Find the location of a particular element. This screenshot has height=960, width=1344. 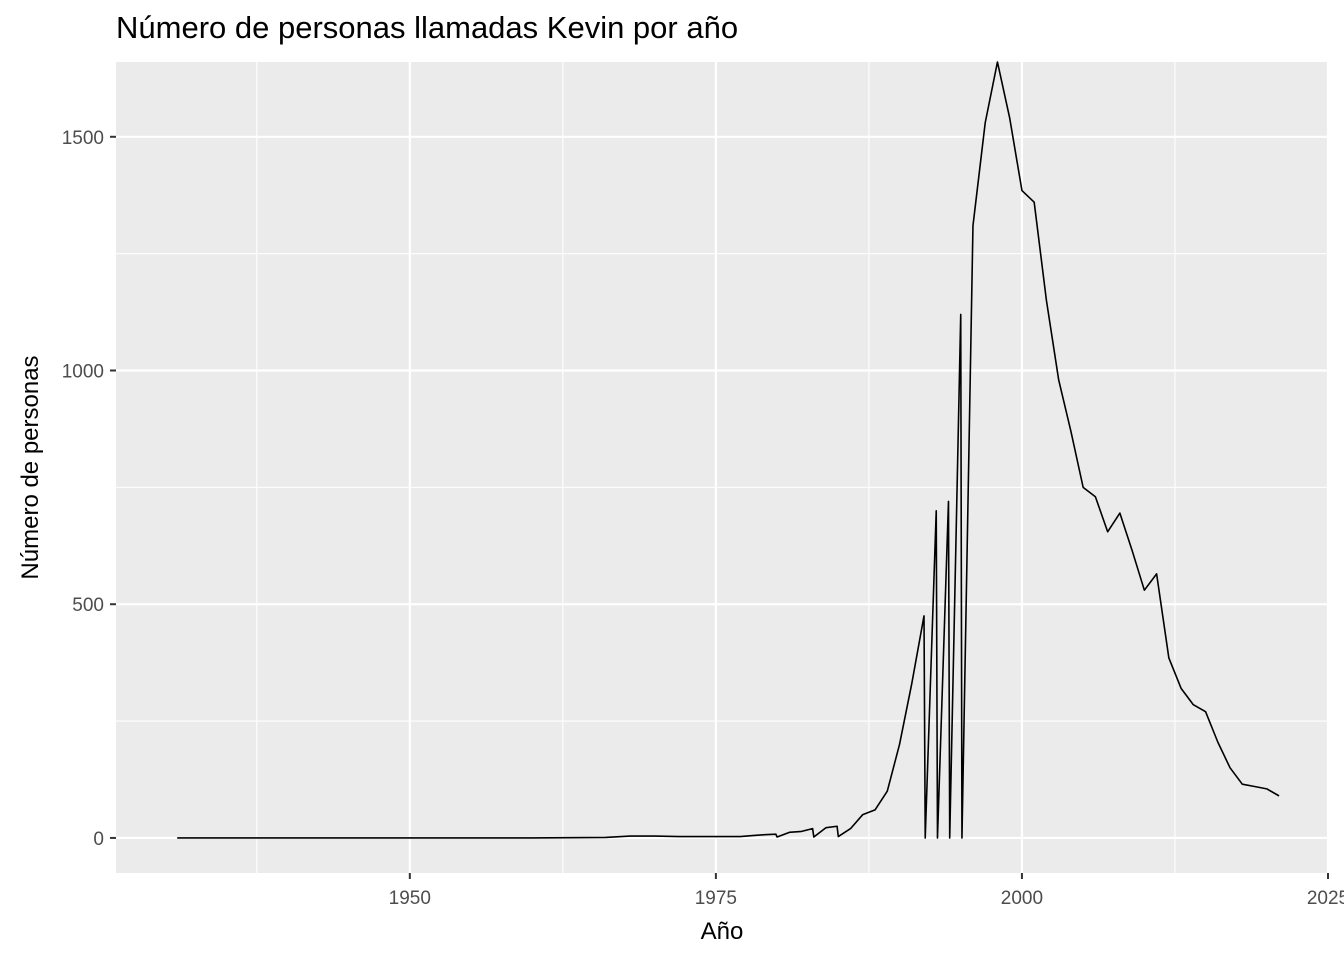

x-tick-label: 1975 is located at coordinates (716, 898).